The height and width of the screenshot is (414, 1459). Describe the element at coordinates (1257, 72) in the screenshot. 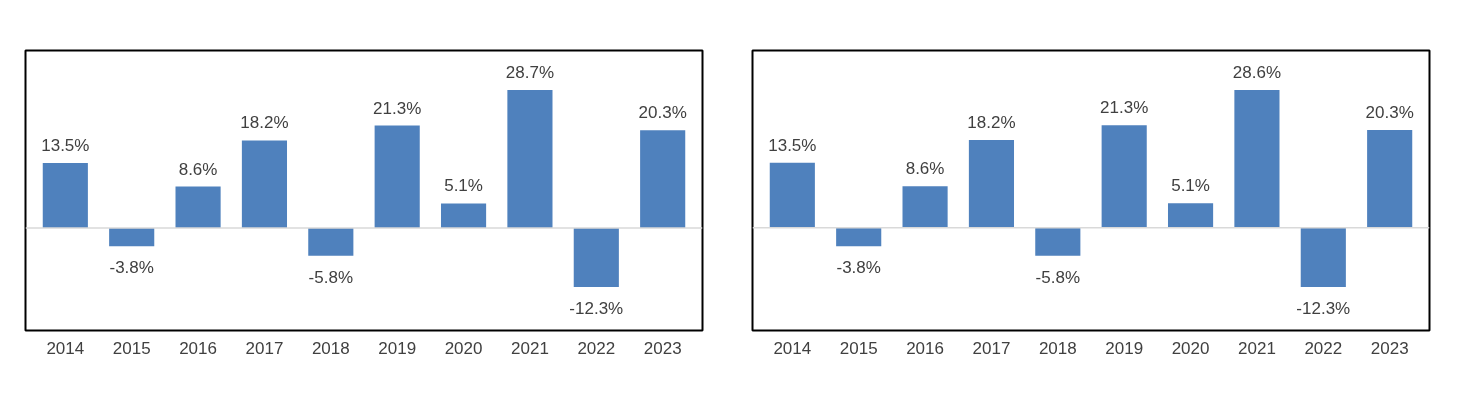

I see `data-label: 28.6%` at that location.